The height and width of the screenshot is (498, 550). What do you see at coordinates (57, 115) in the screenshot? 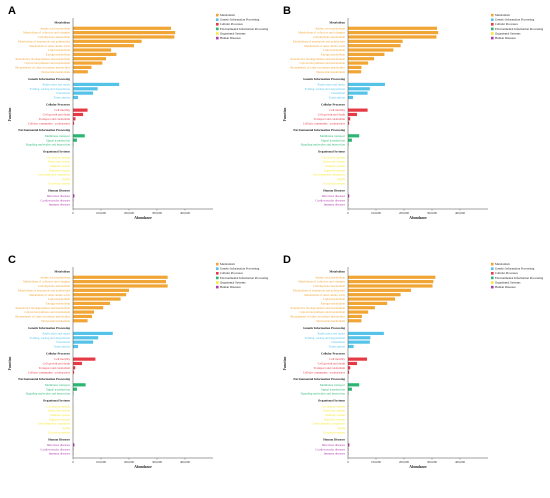
I see `panel-a-tick-label: Cell growth and death` at bounding box center [57, 115].